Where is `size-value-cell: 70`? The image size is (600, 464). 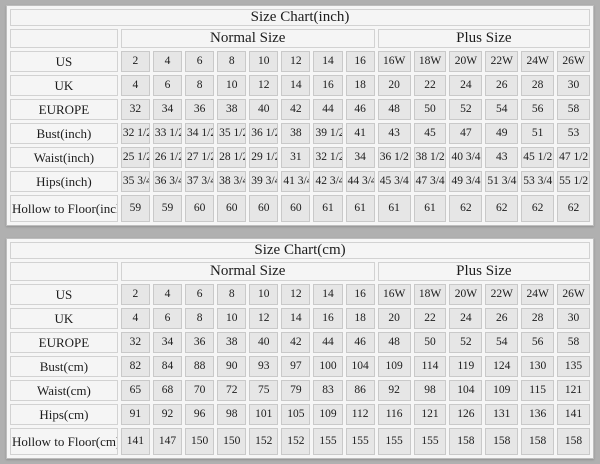
size-value-cell: 70 is located at coordinates (200, 390).